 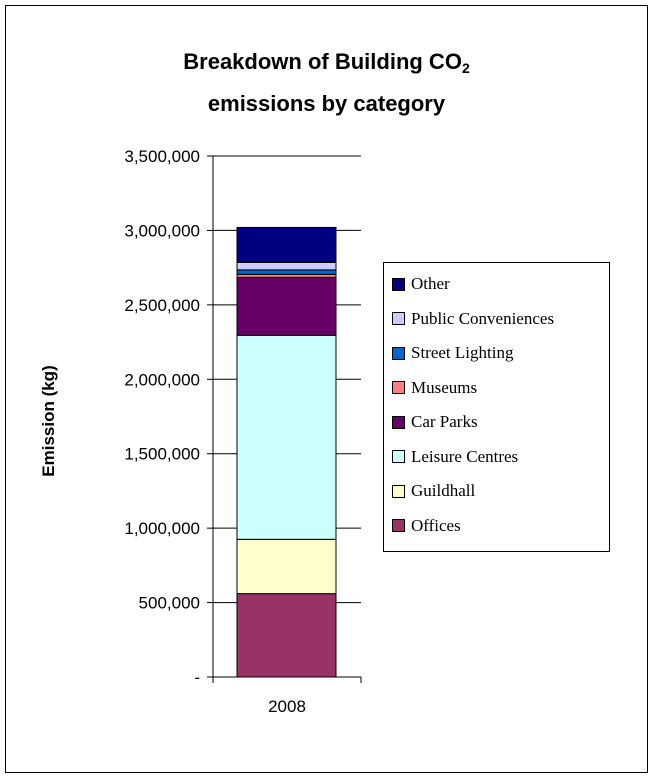 I want to click on legend-label: Museums, so click(x=444, y=387).